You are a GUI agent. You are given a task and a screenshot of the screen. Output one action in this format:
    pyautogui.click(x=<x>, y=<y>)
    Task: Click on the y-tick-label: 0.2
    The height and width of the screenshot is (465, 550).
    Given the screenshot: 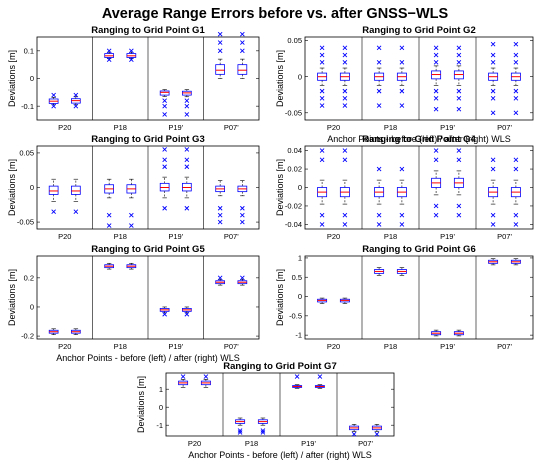 What is the action you would take?
    pyautogui.click(x=29, y=277)
    